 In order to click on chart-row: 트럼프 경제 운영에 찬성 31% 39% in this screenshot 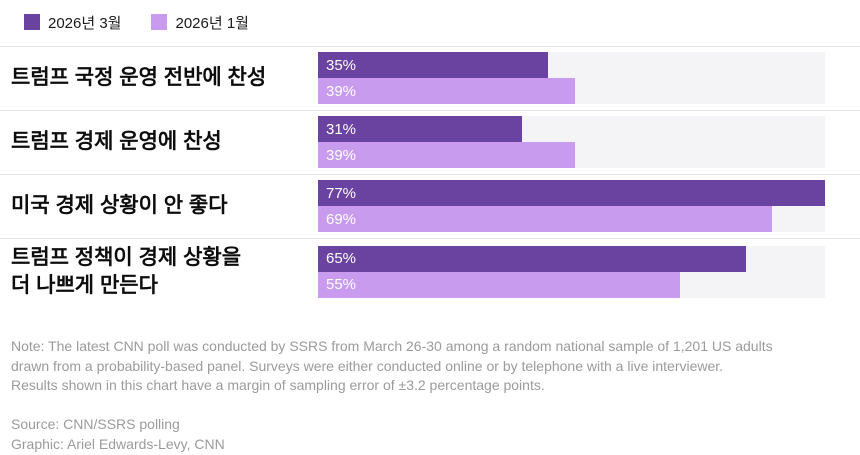, I will do `click(430, 142)`.